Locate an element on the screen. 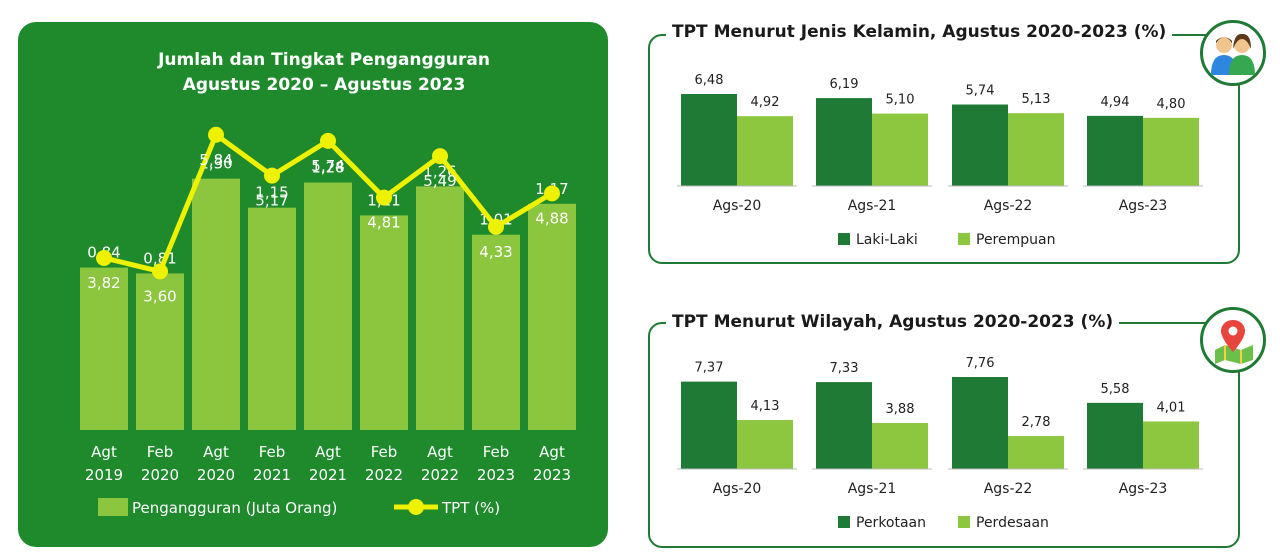 Image resolution: width=1280 pixels, height=553 pixels. bar-label-laki-laki-2: 5,74 is located at coordinates (980, 91).